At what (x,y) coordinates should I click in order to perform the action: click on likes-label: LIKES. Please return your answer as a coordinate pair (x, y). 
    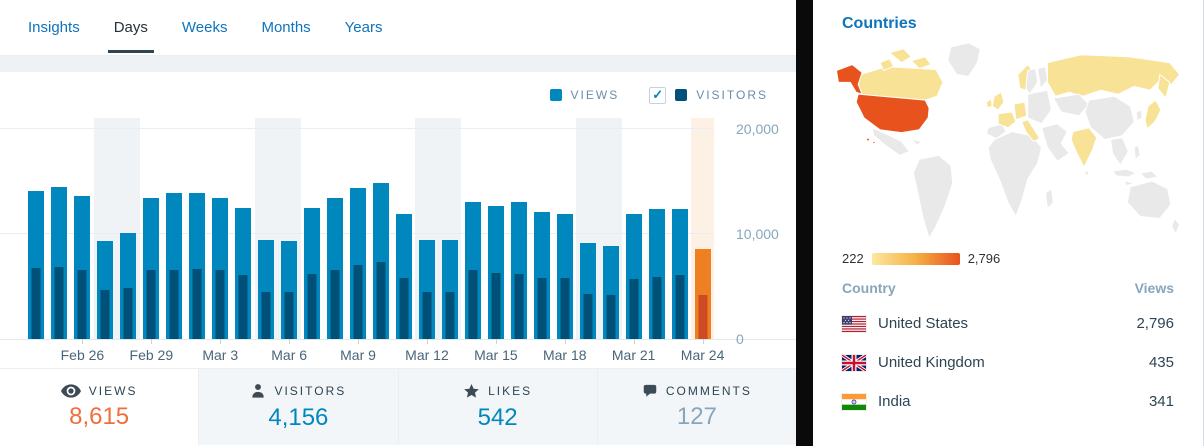
    Looking at the image, I should click on (510, 390).